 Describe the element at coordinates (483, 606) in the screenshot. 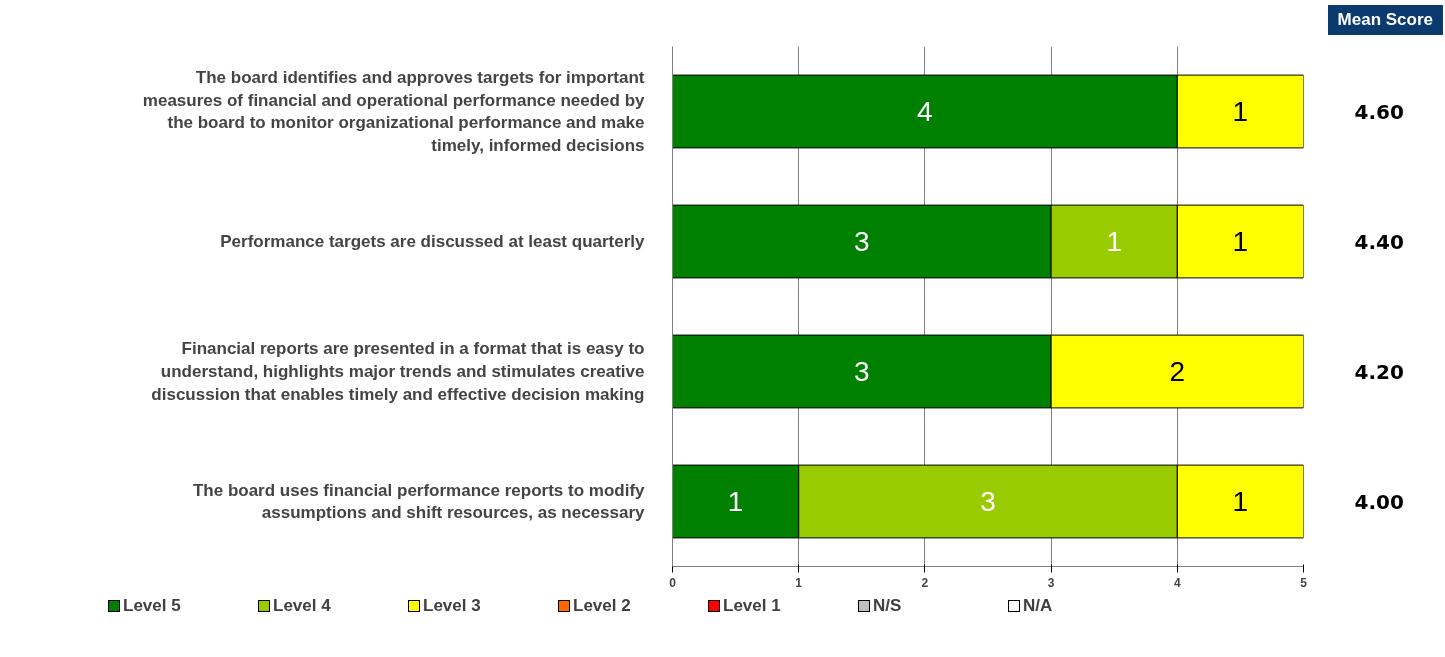

I see `legend-item: Level 3` at that location.